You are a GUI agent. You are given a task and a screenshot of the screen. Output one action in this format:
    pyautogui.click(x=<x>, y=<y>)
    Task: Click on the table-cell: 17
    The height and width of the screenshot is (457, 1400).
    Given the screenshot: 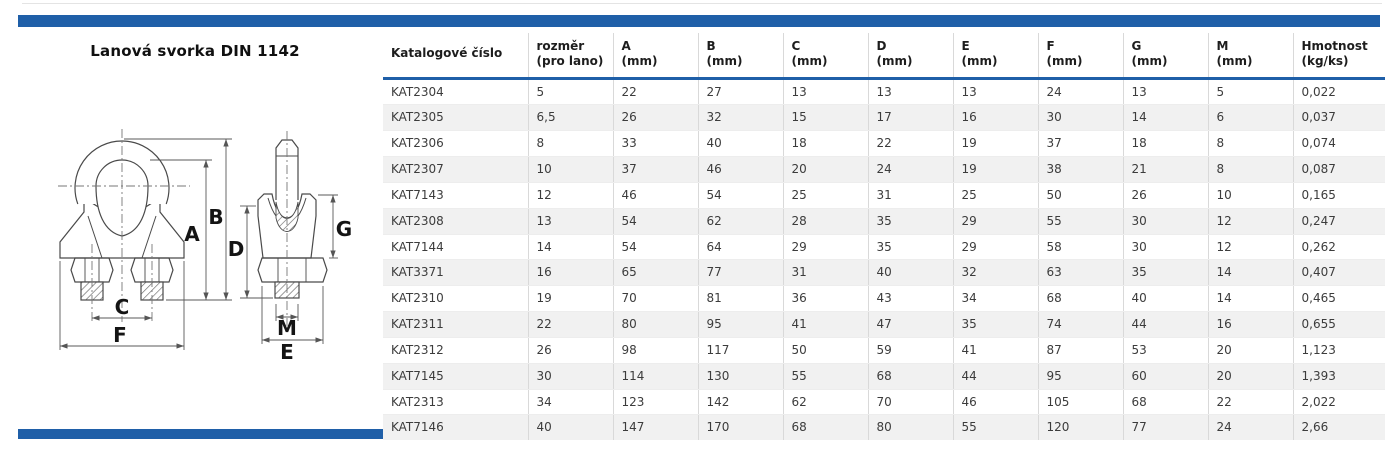 What is the action you would take?
    pyautogui.click(x=911, y=118)
    